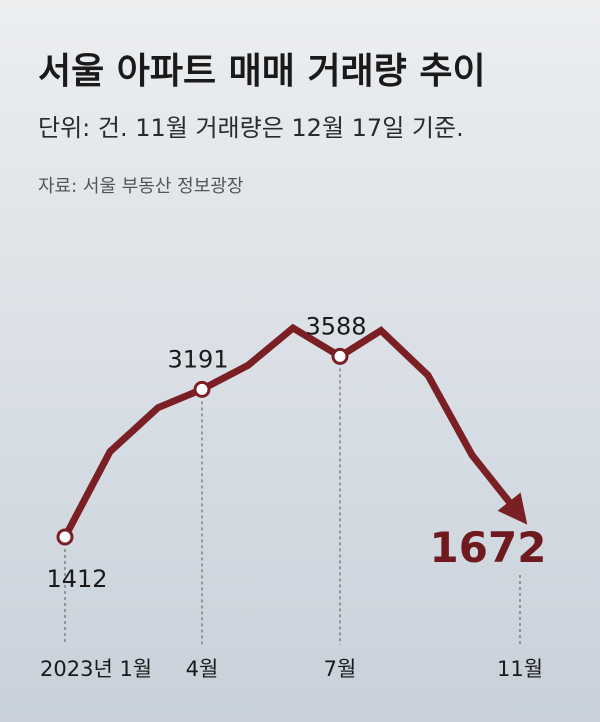  Describe the element at coordinates (76, 579) in the screenshot. I see `value-label: 1412` at that location.